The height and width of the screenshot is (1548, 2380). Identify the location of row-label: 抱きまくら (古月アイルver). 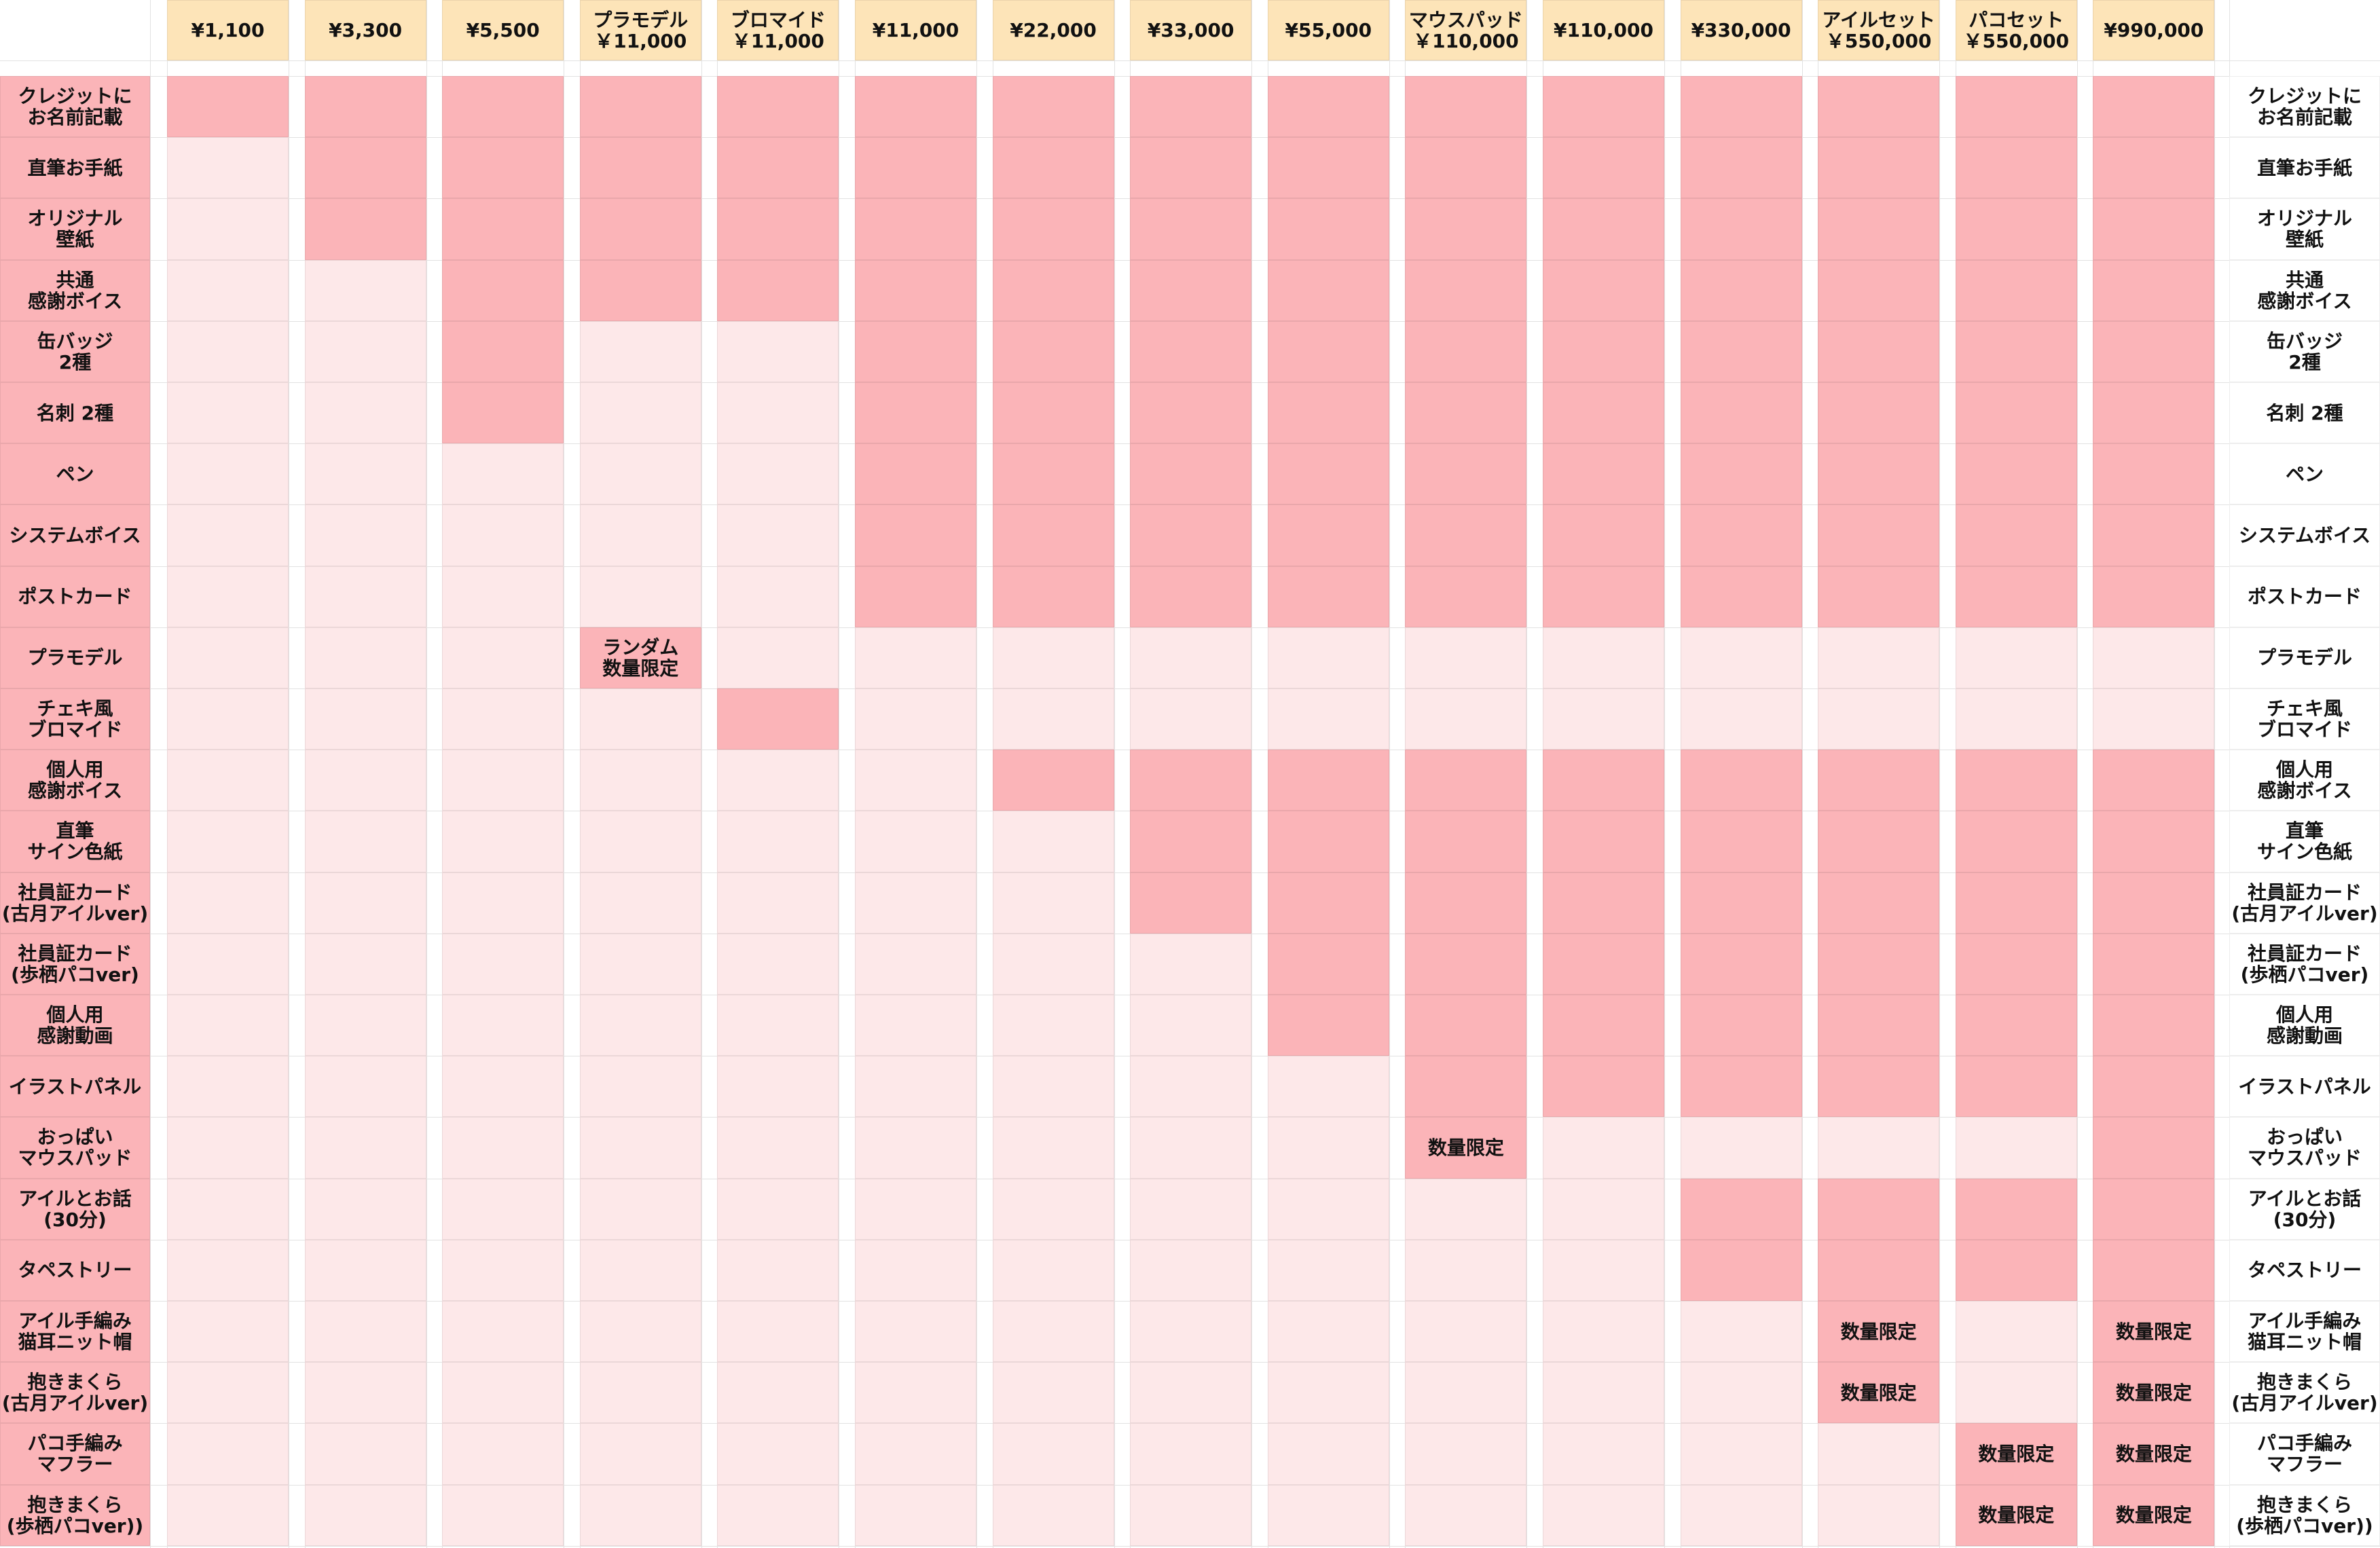
(75, 1393).